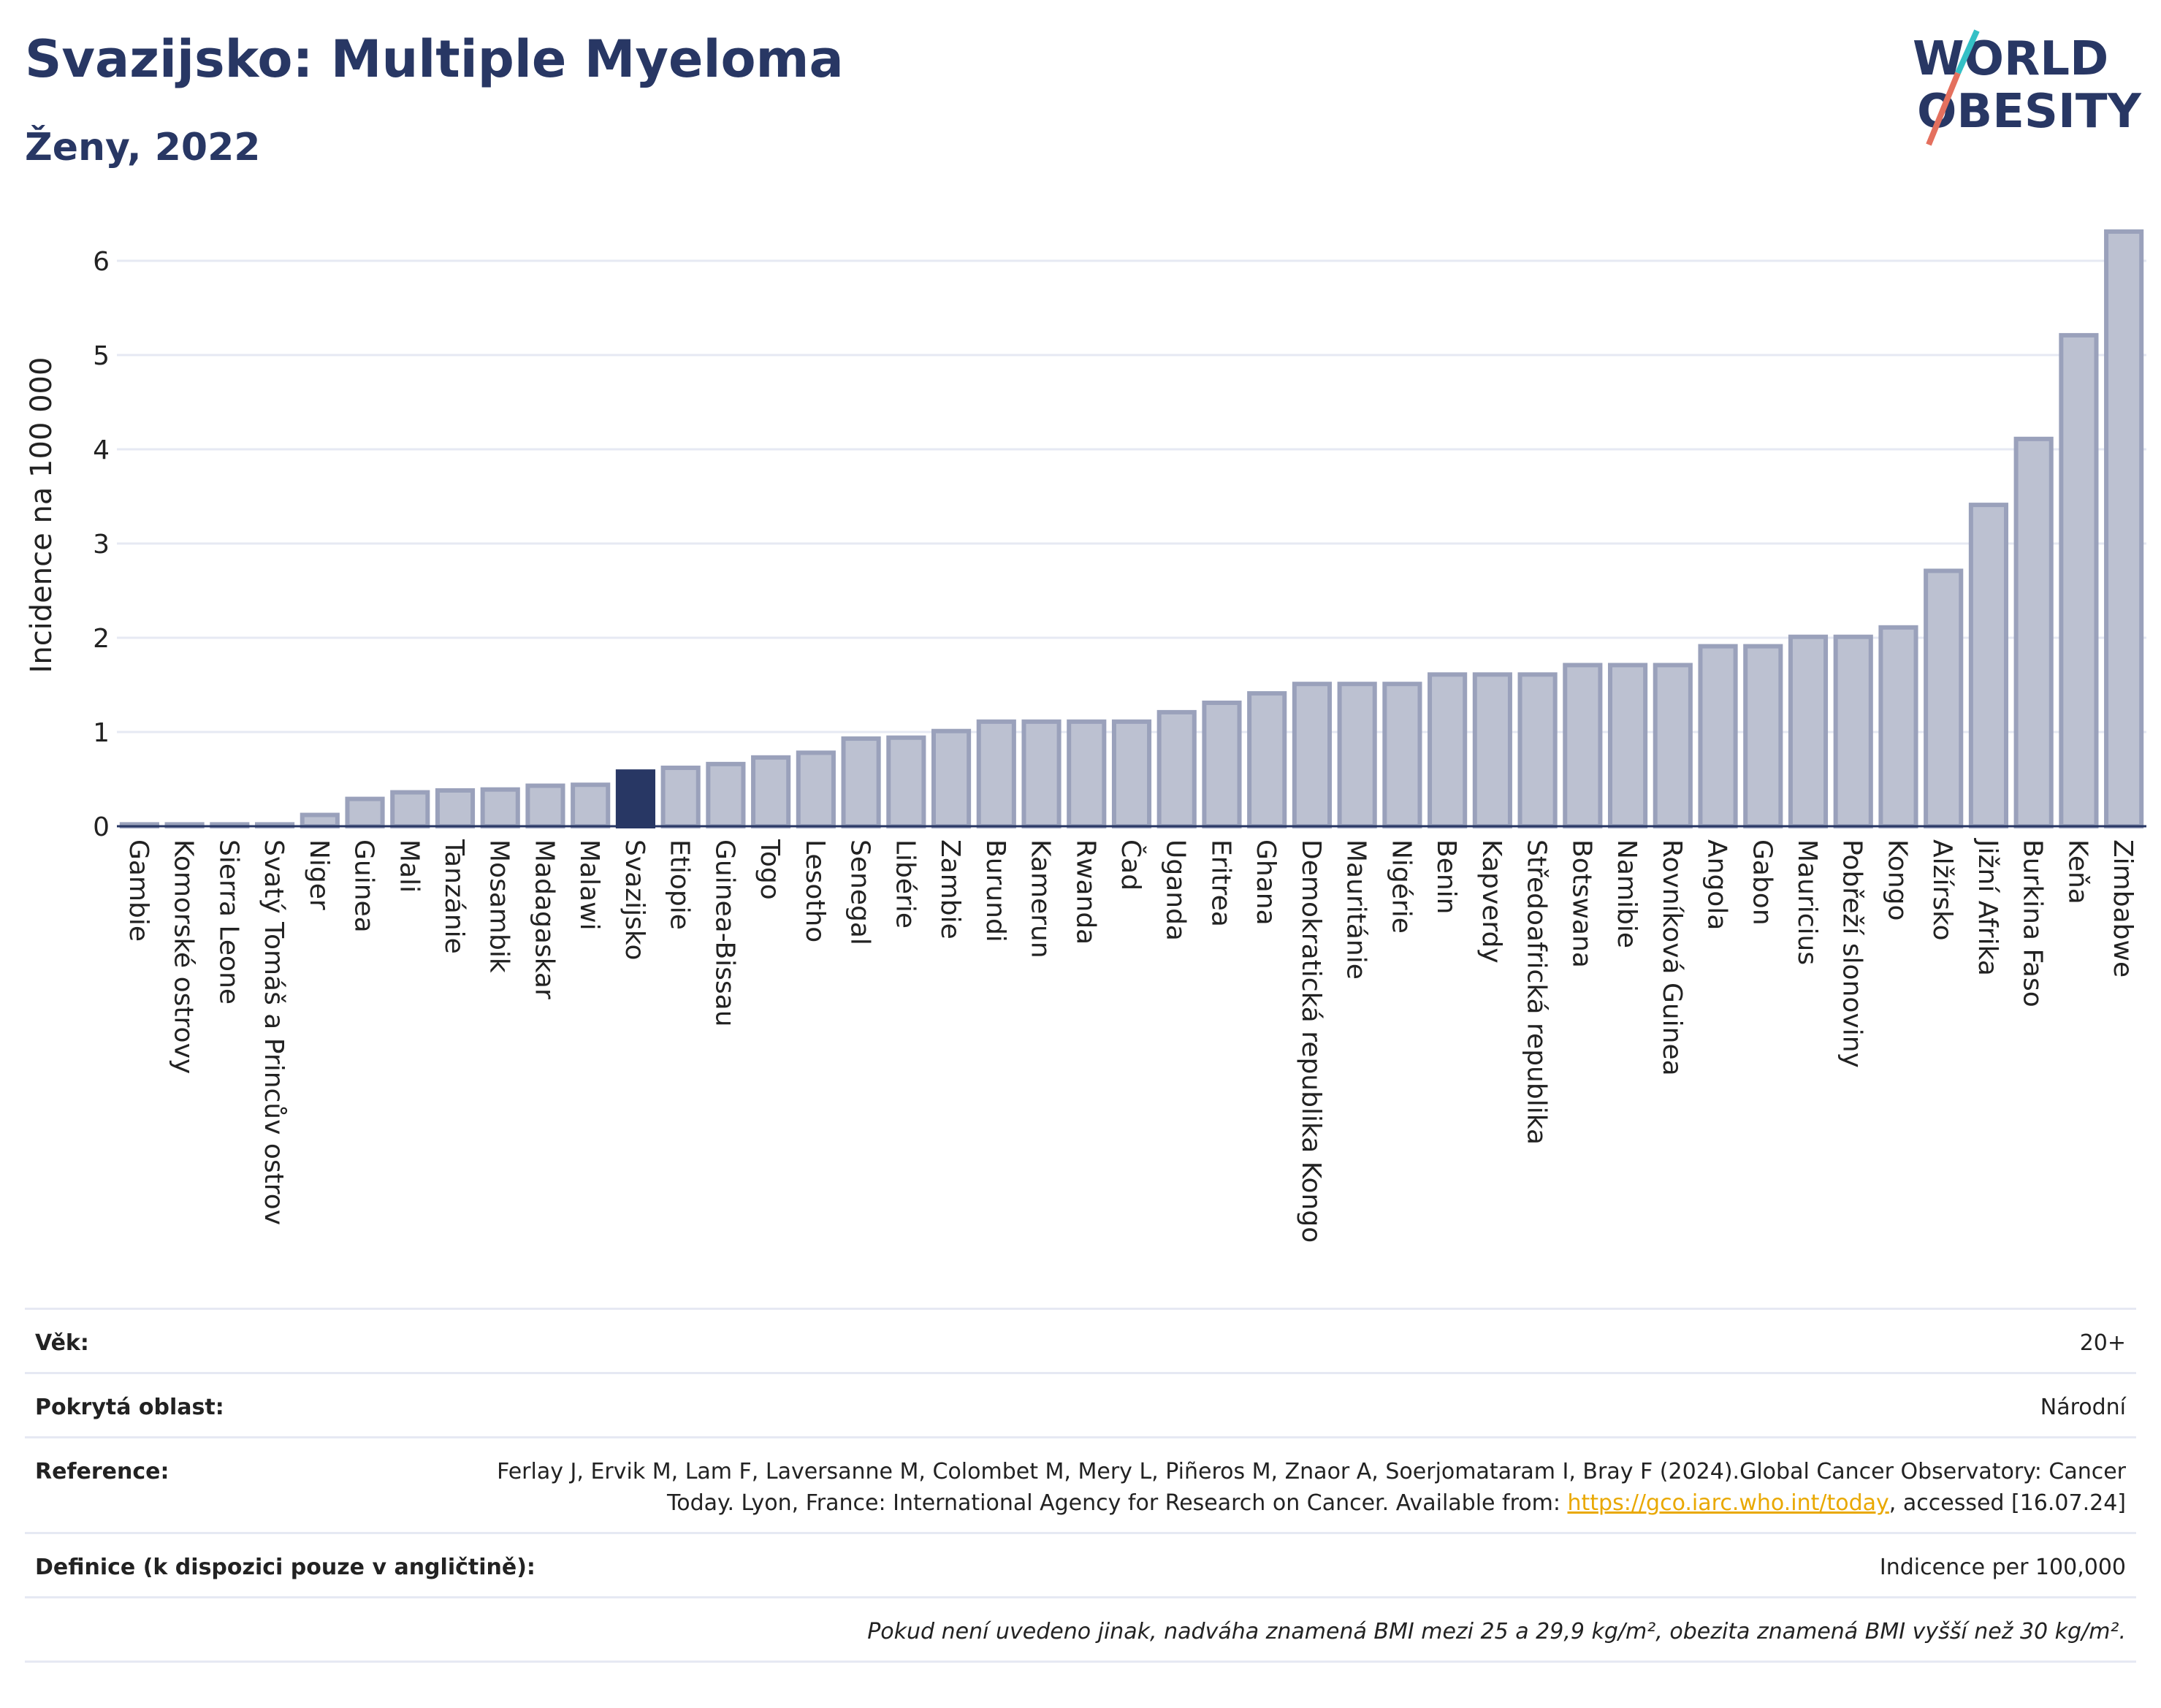 The width and height of the screenshot is (2161, 1708). What do you see at coordinates (1266, 882) in the screenshot?
I see `x-tick-label: Ghana` at bounding box center [1266, 882].